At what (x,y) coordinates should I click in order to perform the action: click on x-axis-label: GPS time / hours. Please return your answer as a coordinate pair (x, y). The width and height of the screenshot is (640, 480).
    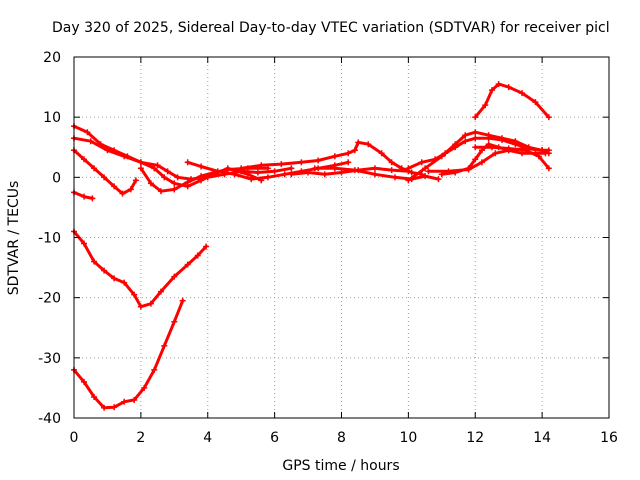
    Looking at the image, I should click on (340, 466).